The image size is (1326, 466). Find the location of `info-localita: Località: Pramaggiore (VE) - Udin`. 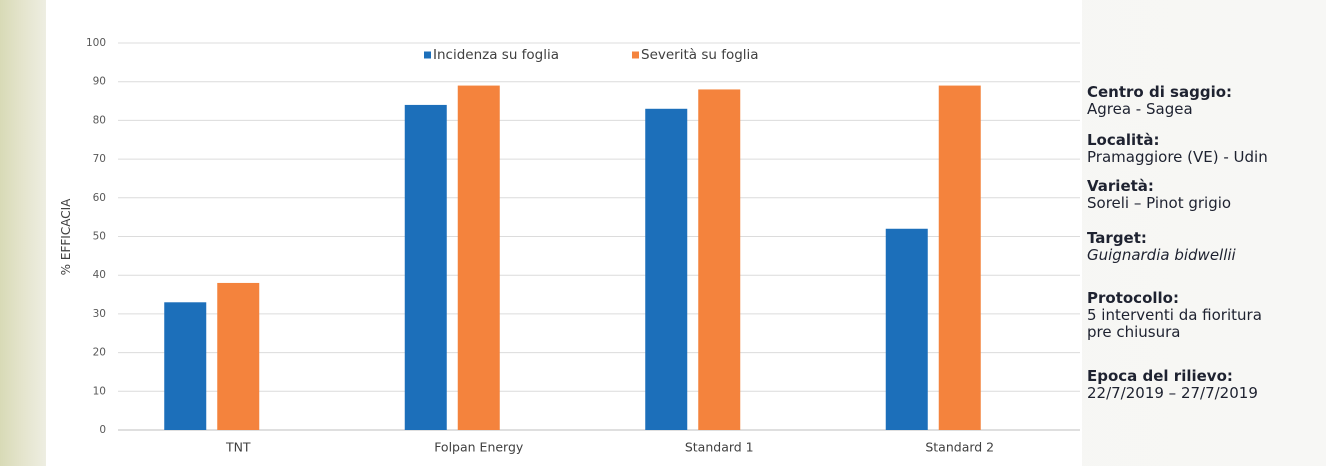

info-localita: Località: Pramaggiore (VE) - Udin is located at coordinates (1205, 149).